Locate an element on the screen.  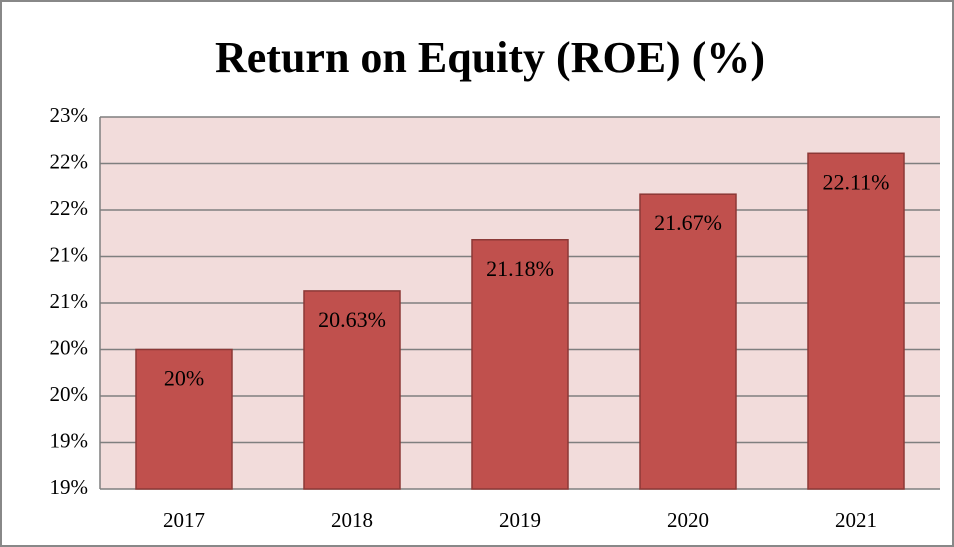
x-tick-label: 2017 is located at coordinates (184, 520).